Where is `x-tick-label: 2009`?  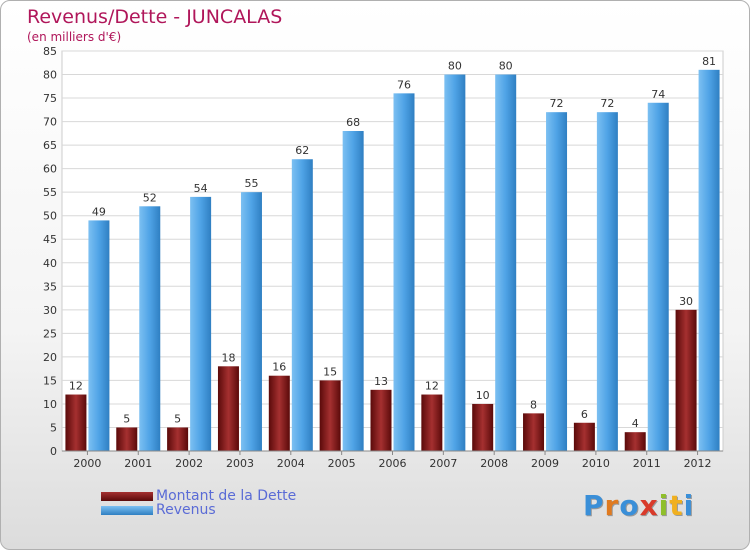 x-tick-label: 2009 is located at coordinates (545, 463).